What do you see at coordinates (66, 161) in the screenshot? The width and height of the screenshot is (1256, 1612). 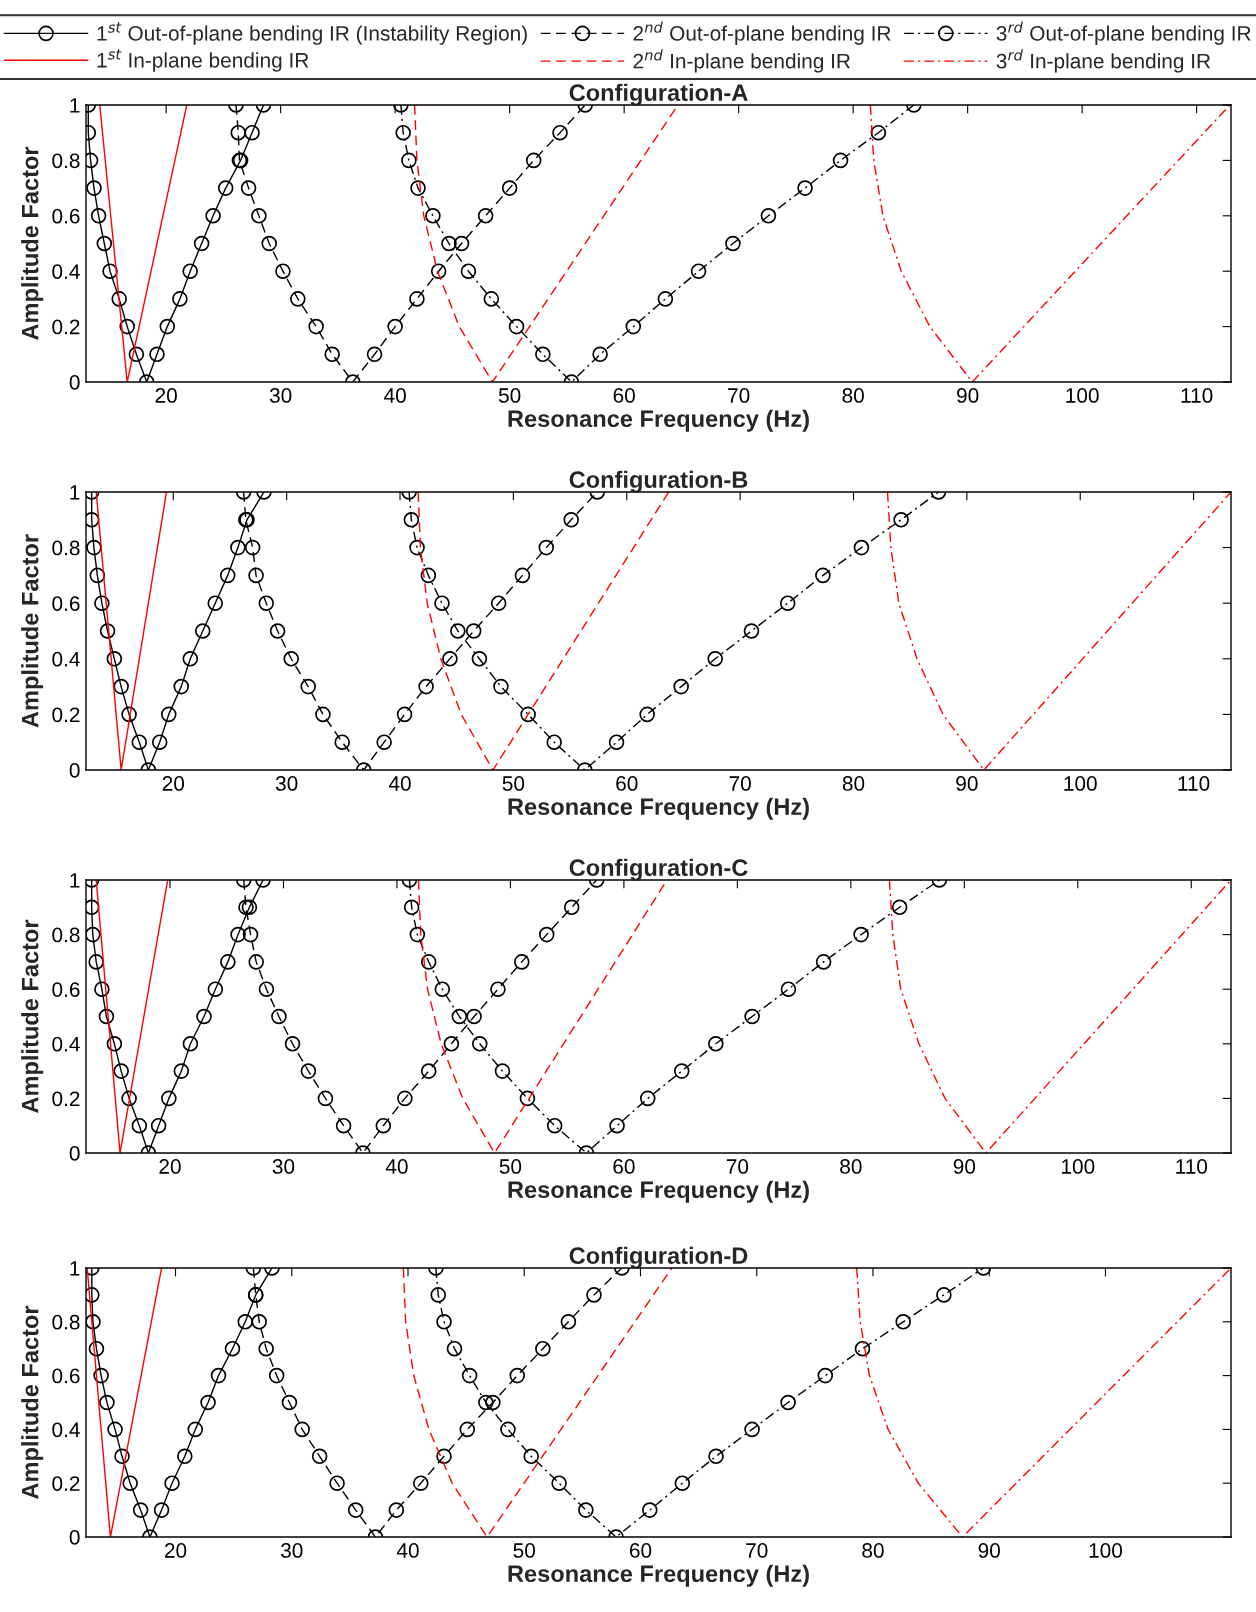 I see `y-tick-label: 0.8` at bounding box center [66, 161].